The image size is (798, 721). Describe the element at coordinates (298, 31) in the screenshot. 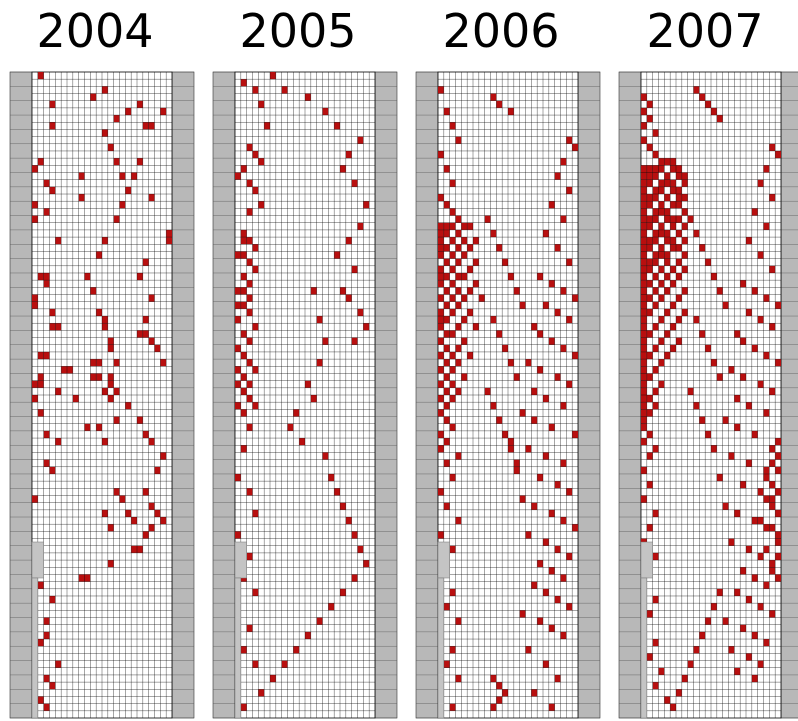

I see `panel-title-2005: 2005` at that location.